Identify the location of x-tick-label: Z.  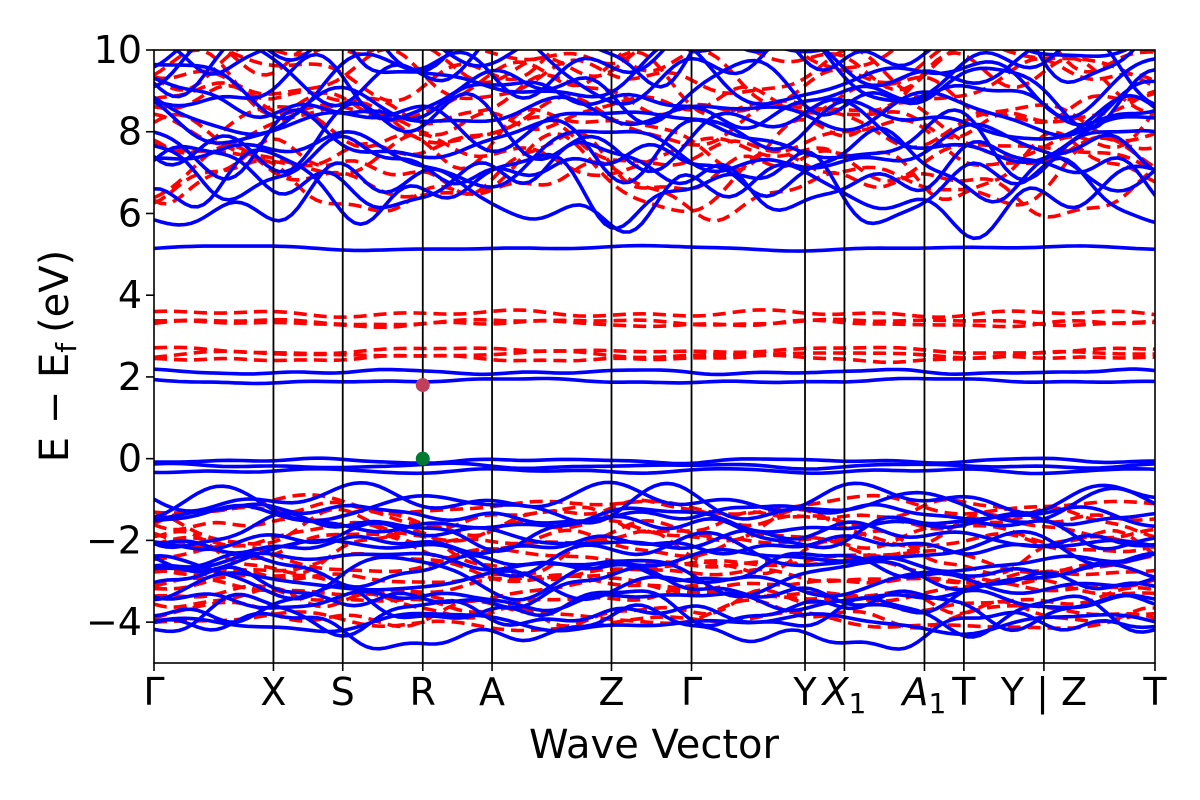
(611, 692).